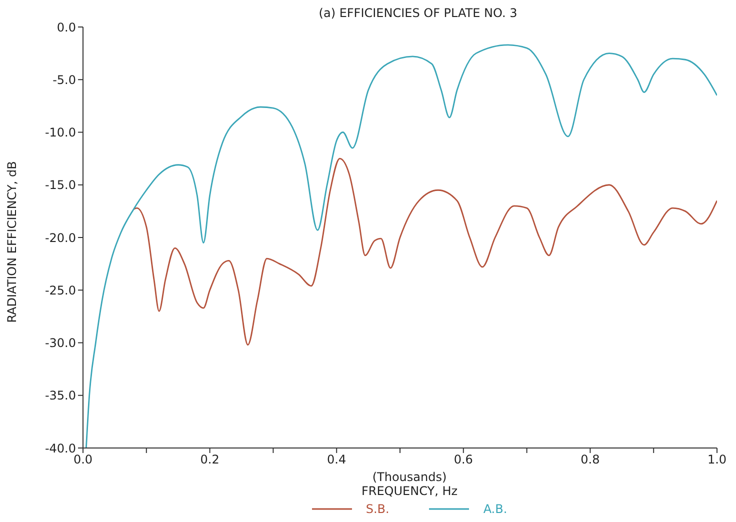 This screenshot has height=522, width=736. What do you see at coordinates (418, 13) in the screenshot?
I see `chart-title: (a) EFFICIENCIES OF PLATE NO. 3` at bounding box center [418, 13].